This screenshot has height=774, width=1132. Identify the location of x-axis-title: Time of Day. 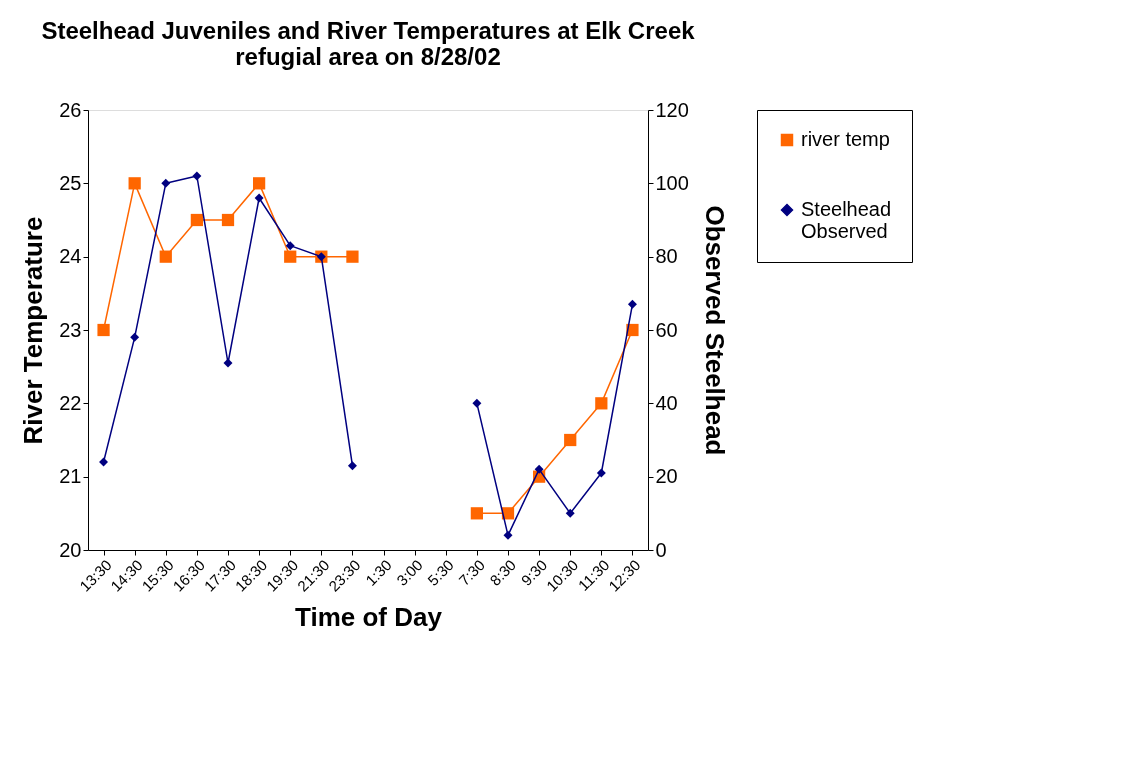
(369, 616).